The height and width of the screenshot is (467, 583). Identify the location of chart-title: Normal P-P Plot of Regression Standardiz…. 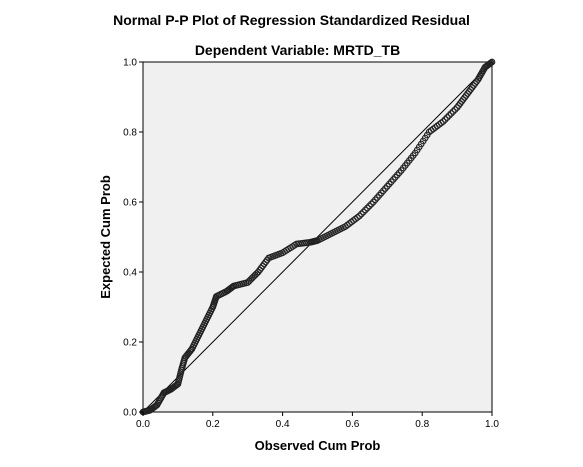
(291, 20).